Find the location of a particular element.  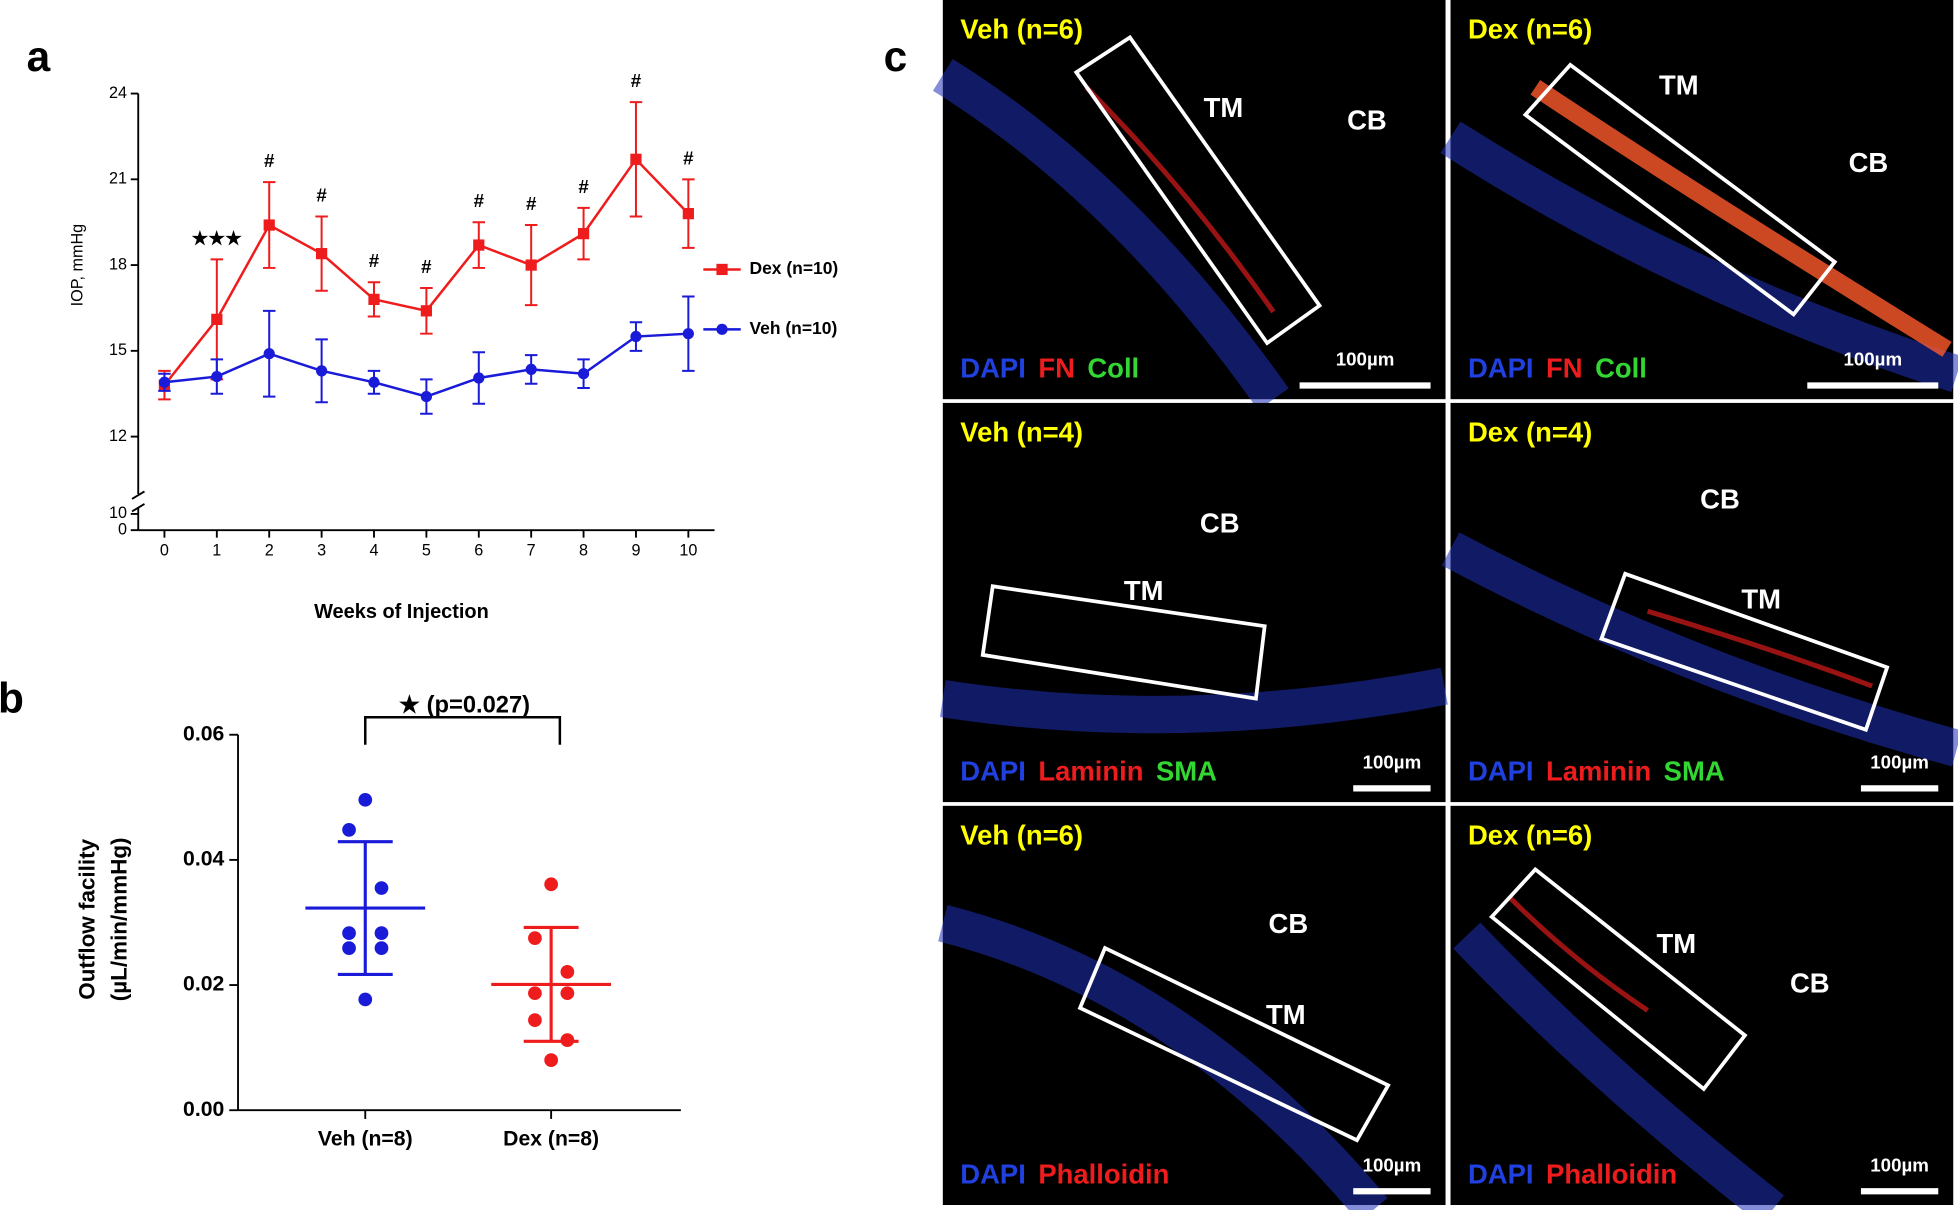

y-tick-label: 0.00 is located at coordinates (203, 1109).